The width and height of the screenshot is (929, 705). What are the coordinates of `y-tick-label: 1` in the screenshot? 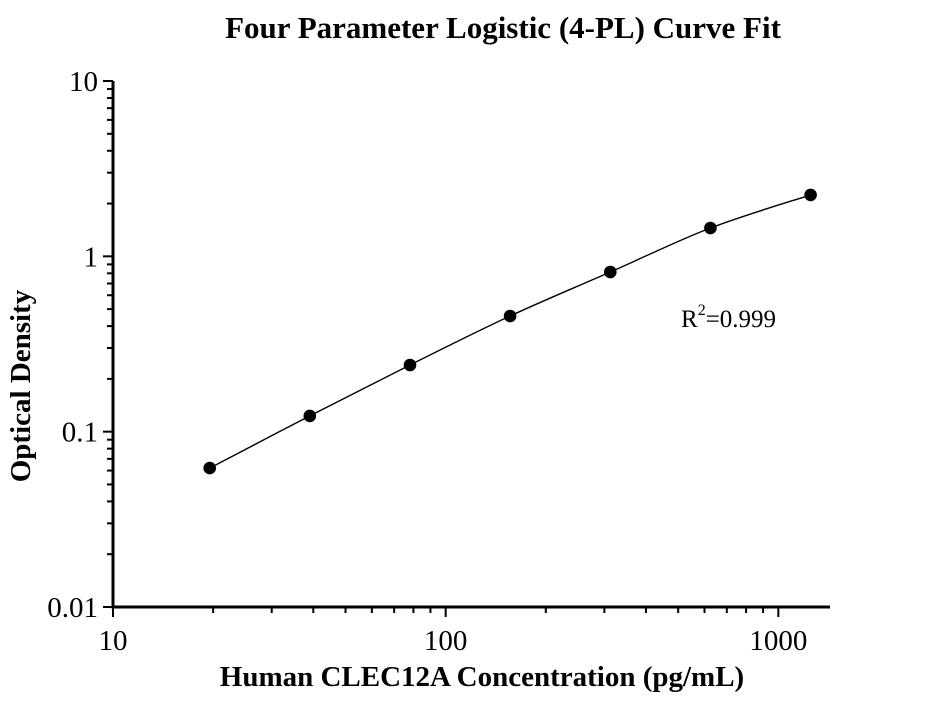 It's located at (91, 257).